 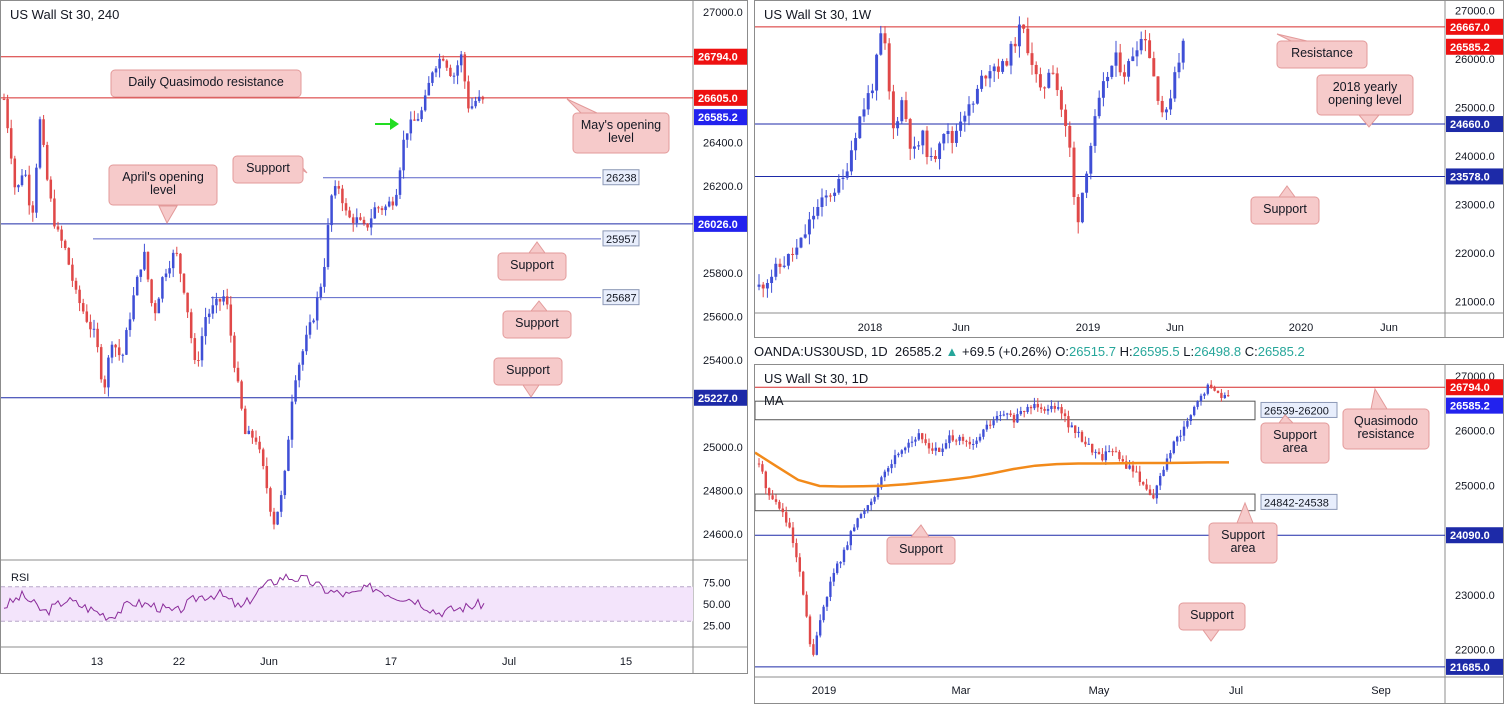 I want to click on h4-callout-april-opening-text: April's opening, so click(x=163, y=177).